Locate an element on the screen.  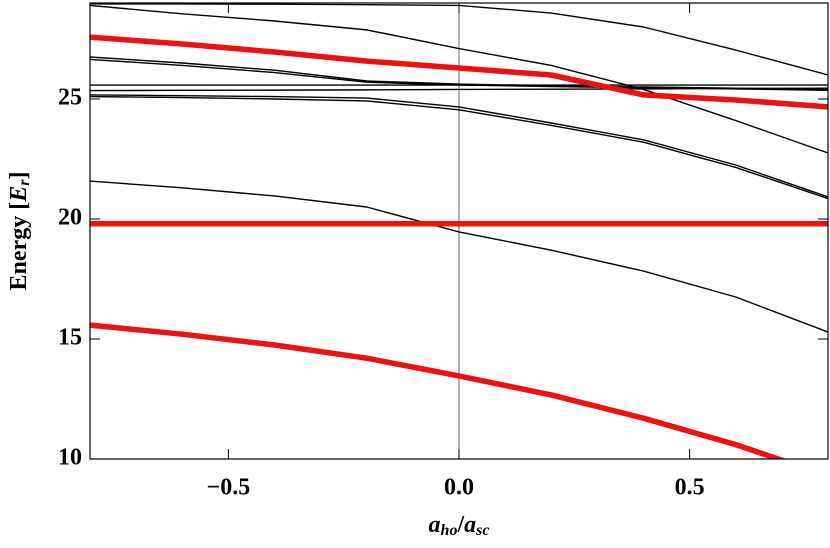
x-label-part: / is located at coordinates (460, 525).